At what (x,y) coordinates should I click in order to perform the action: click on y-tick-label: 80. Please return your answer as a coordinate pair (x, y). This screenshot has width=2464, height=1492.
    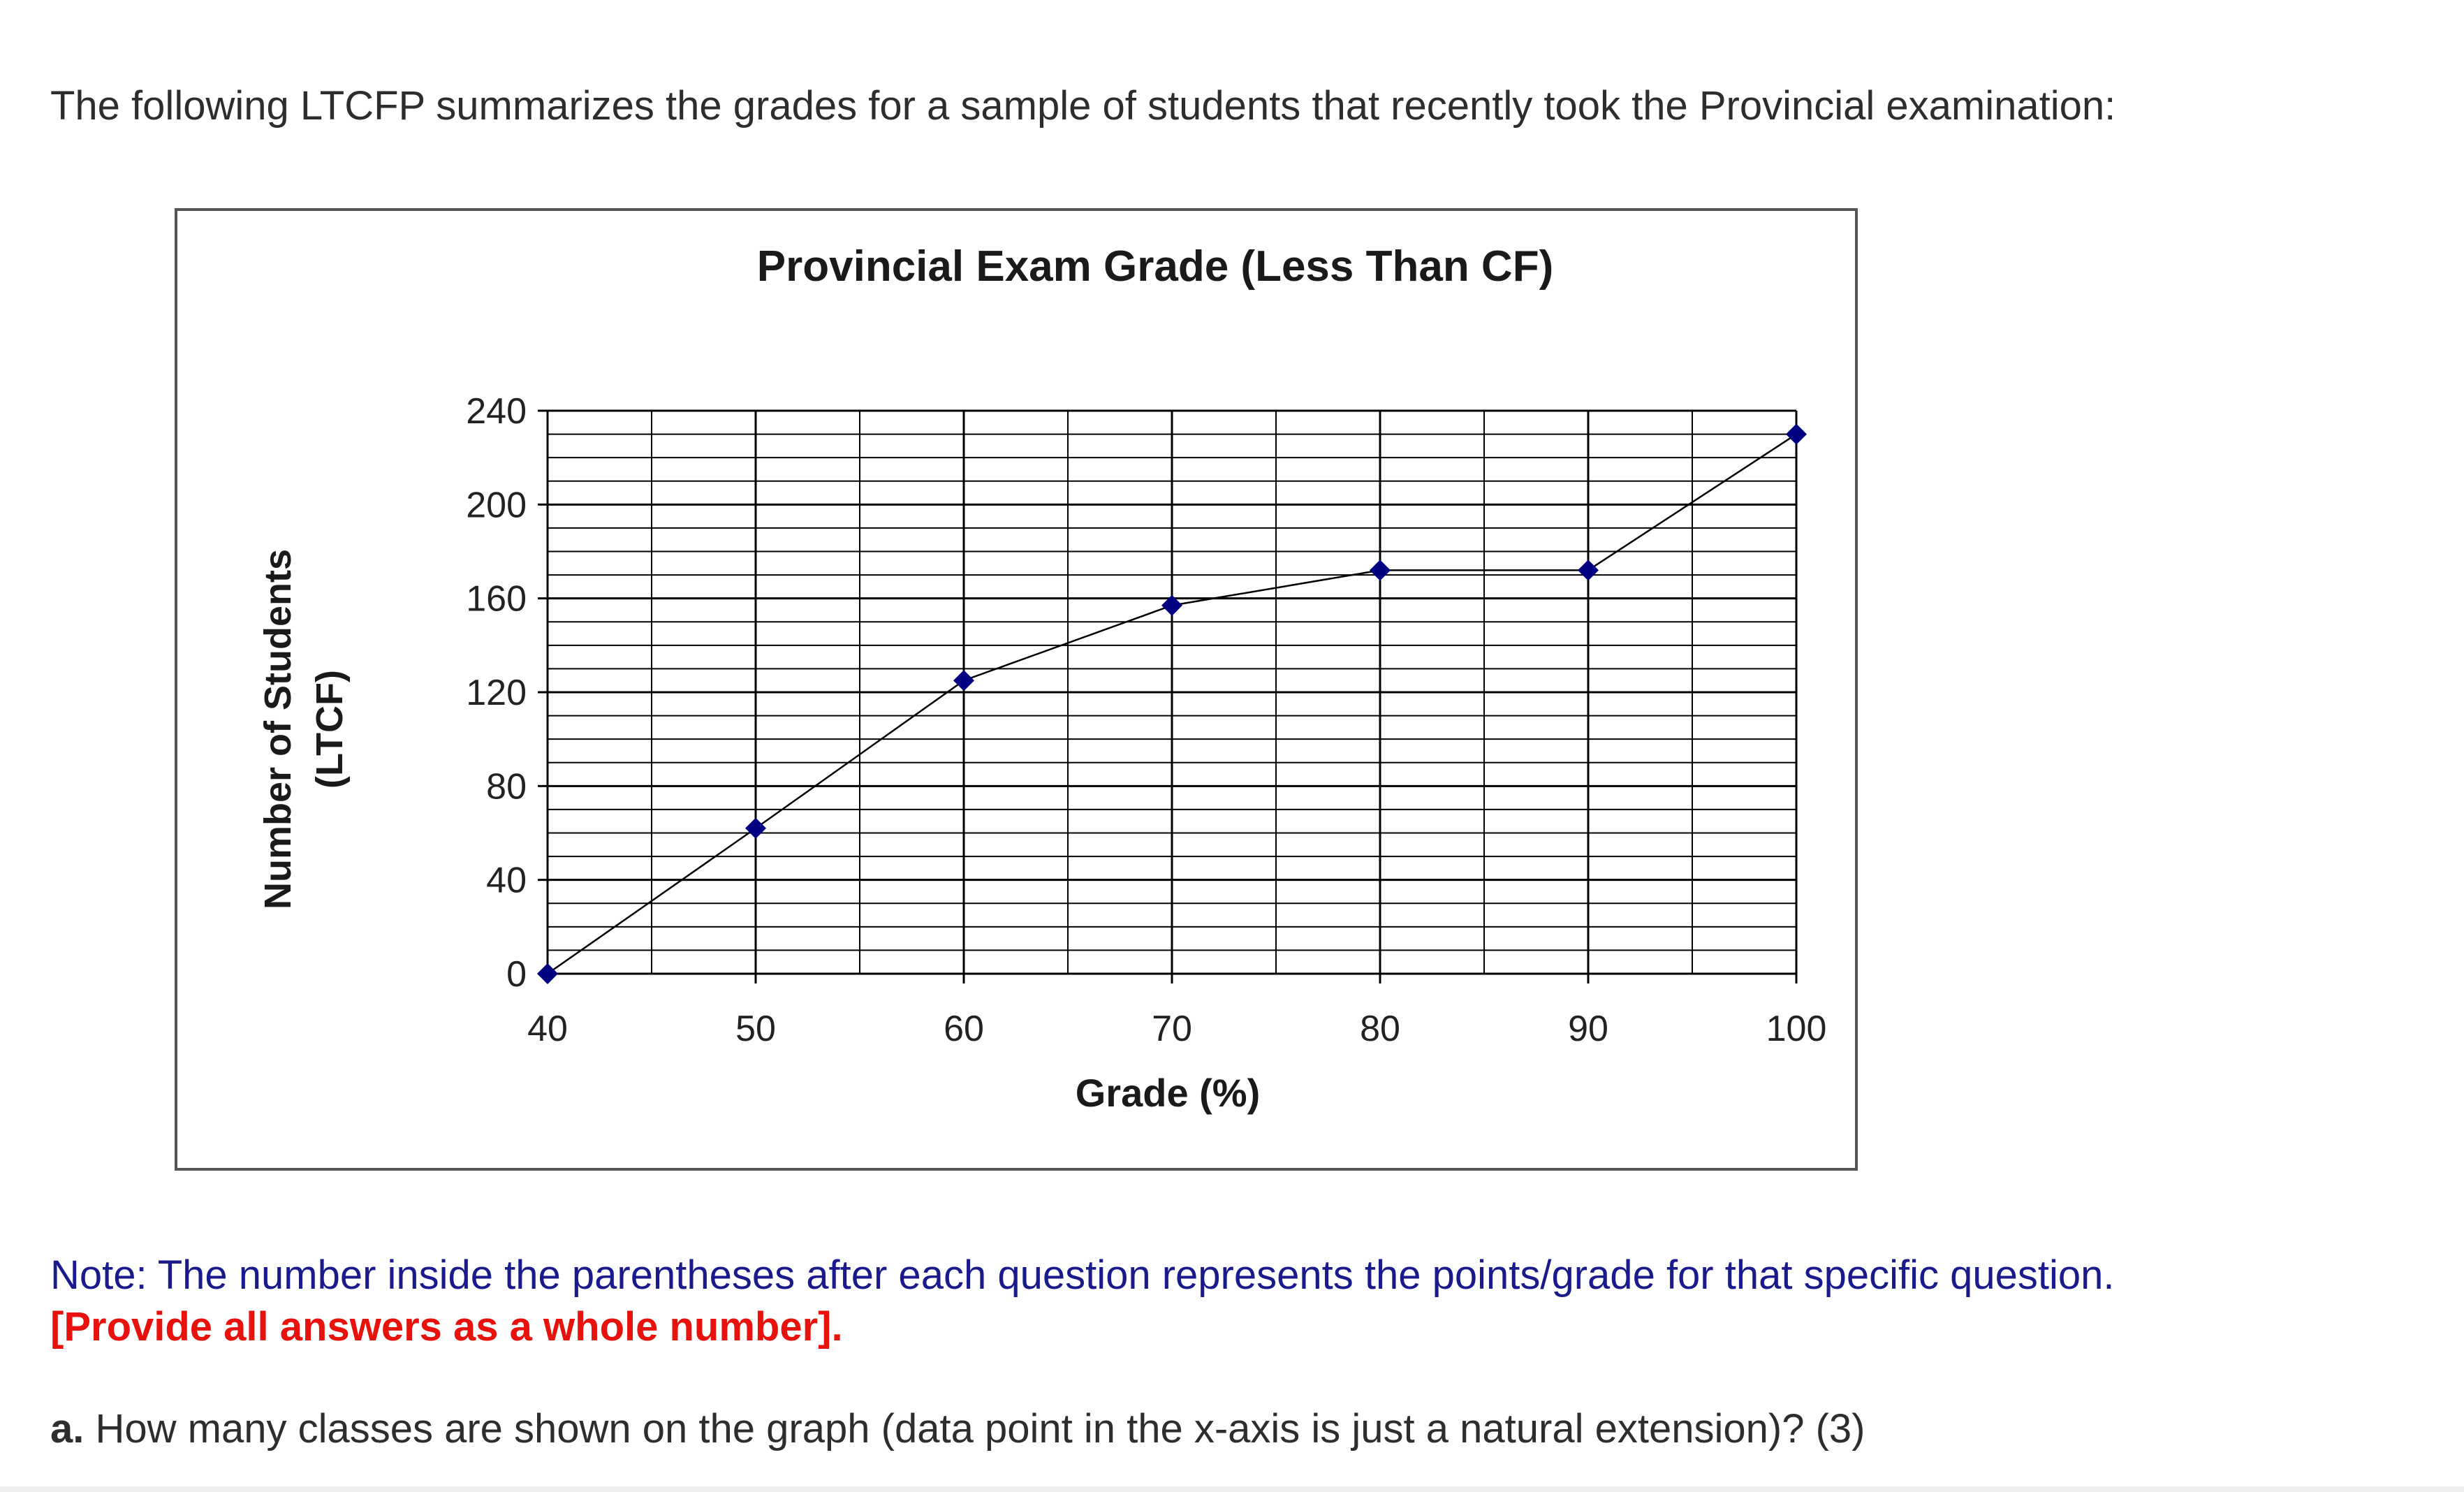
    Looking at the image, I should click on (506, 786).